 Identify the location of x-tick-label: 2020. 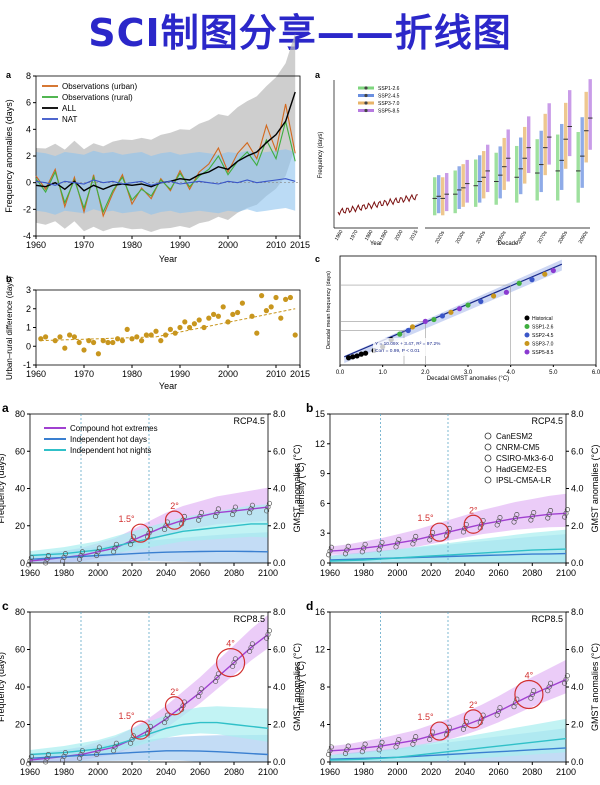
(132, 772).